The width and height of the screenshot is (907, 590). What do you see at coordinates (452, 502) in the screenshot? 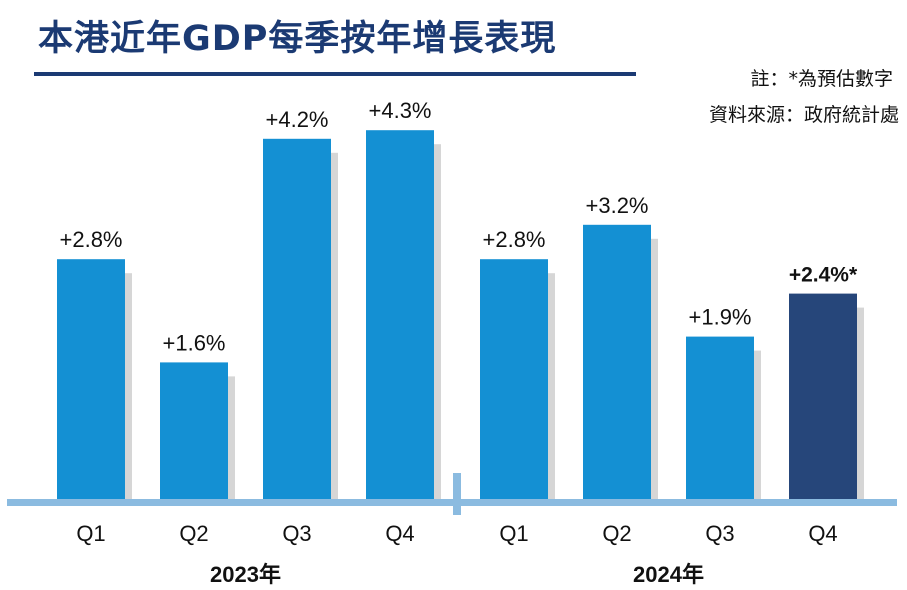
I see `x-axis-line` at bounding box center [452, 502].